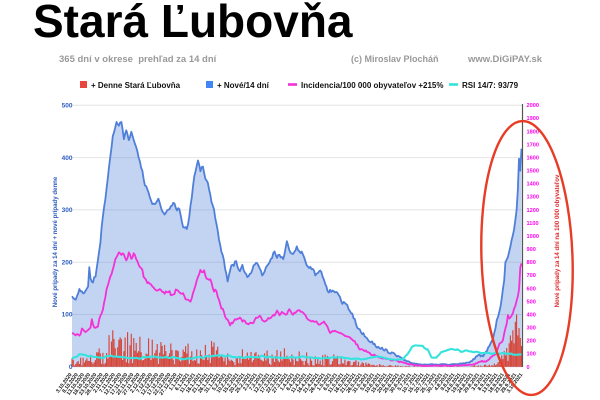 The width and height of the screenshot is (600, 400). What do you see at coordinates (136, 85) in the screenshot?
I see `svg-text: + Denne Stará Ľubovňa` at bounding box center [136, 85].